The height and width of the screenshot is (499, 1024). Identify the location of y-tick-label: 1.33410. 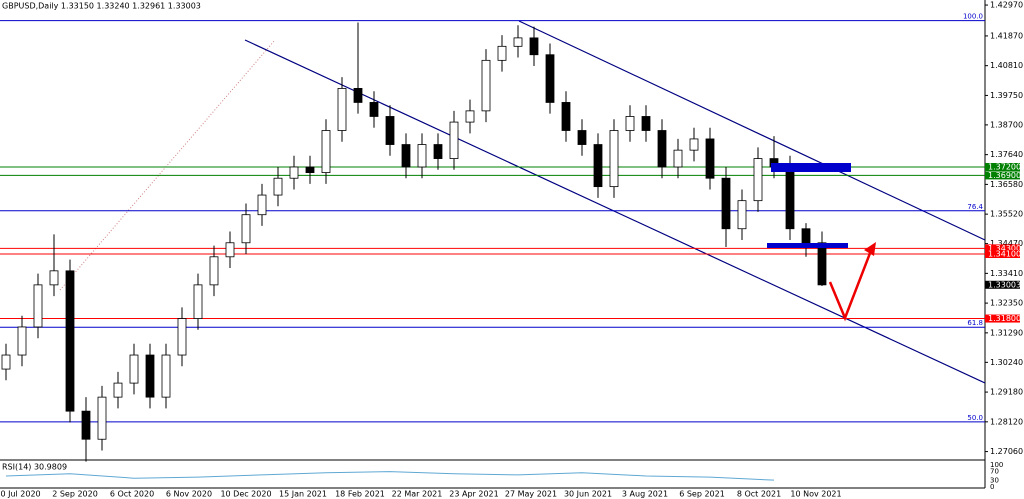
(1006, 273).